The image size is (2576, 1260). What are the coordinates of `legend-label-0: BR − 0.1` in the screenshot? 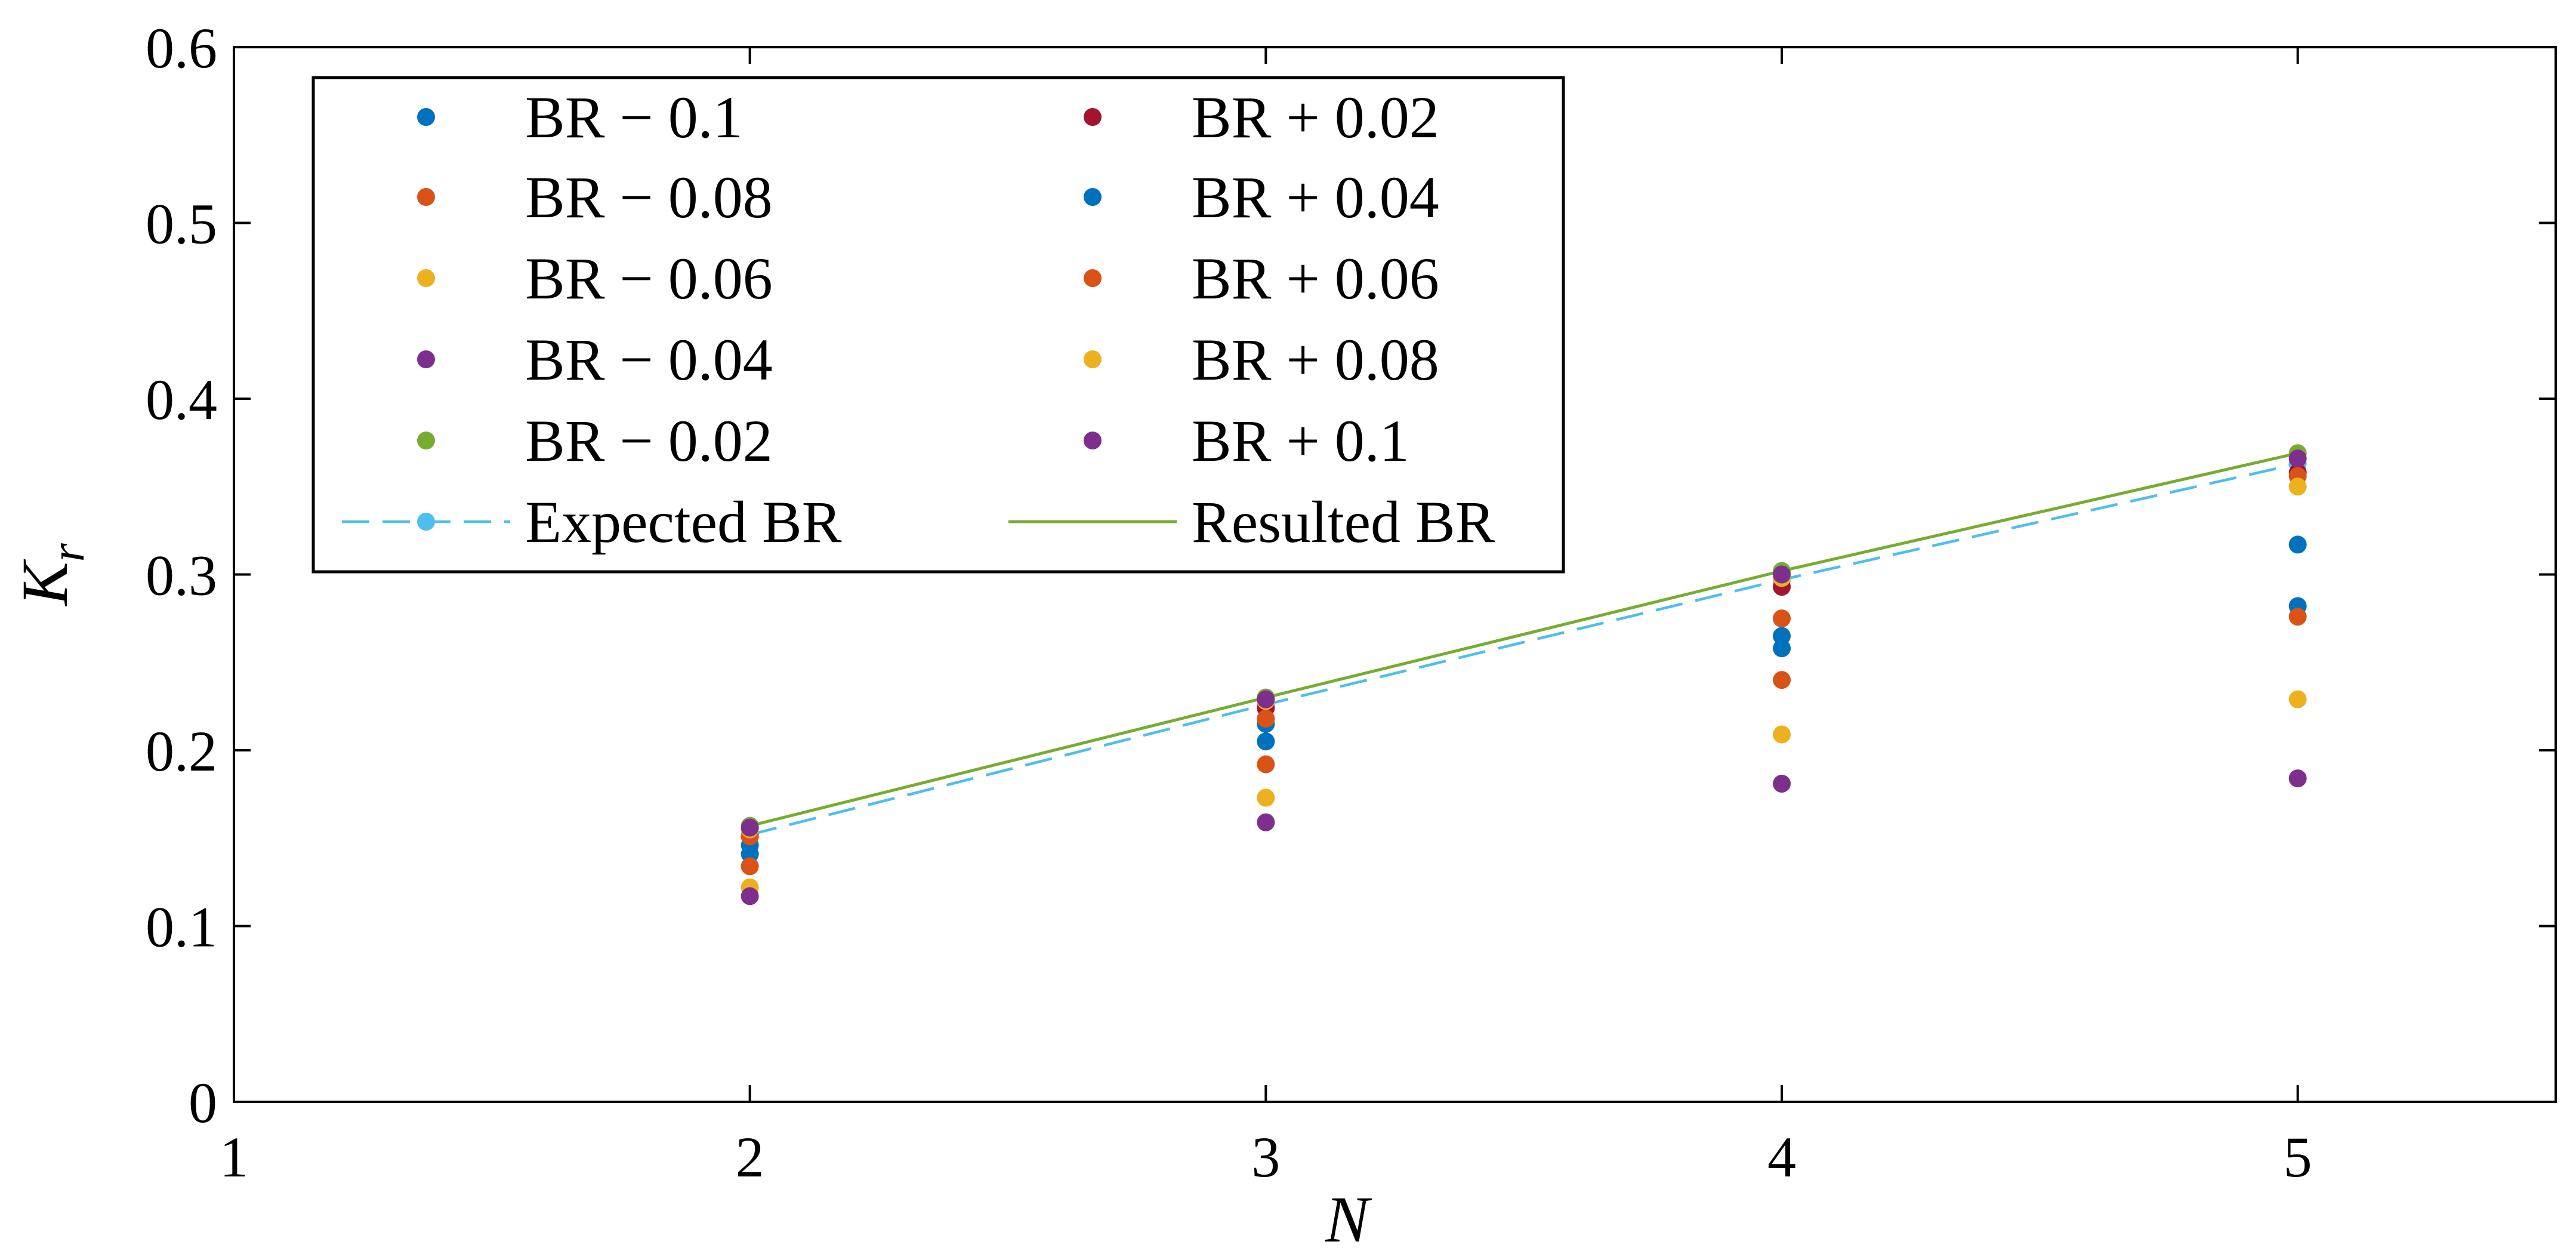 It's located at (634, 117).